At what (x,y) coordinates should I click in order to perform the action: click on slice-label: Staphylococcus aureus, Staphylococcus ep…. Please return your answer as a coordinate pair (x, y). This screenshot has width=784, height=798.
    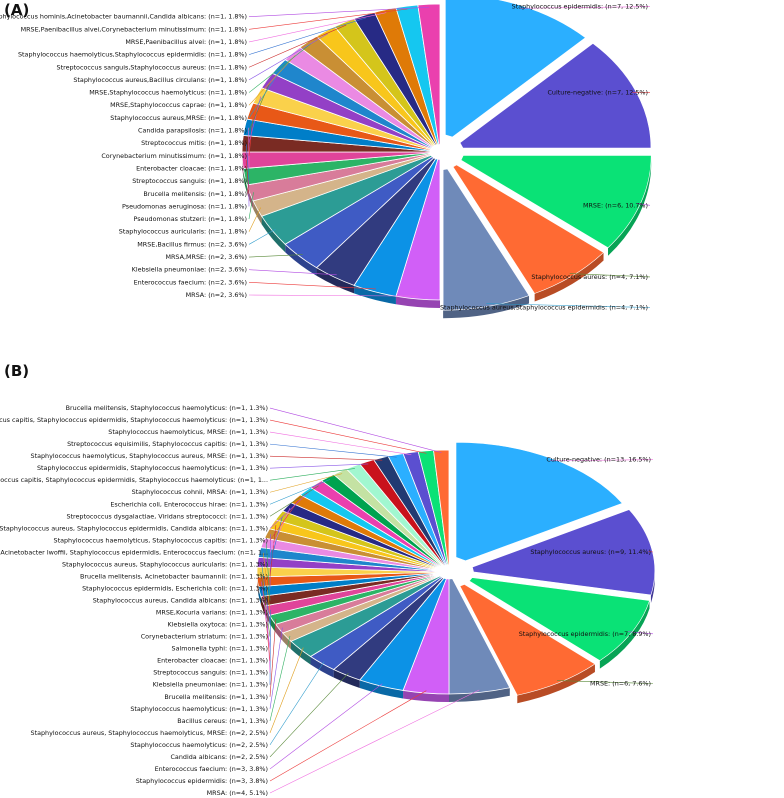
    Looking at the image, I should click on (134, 528).